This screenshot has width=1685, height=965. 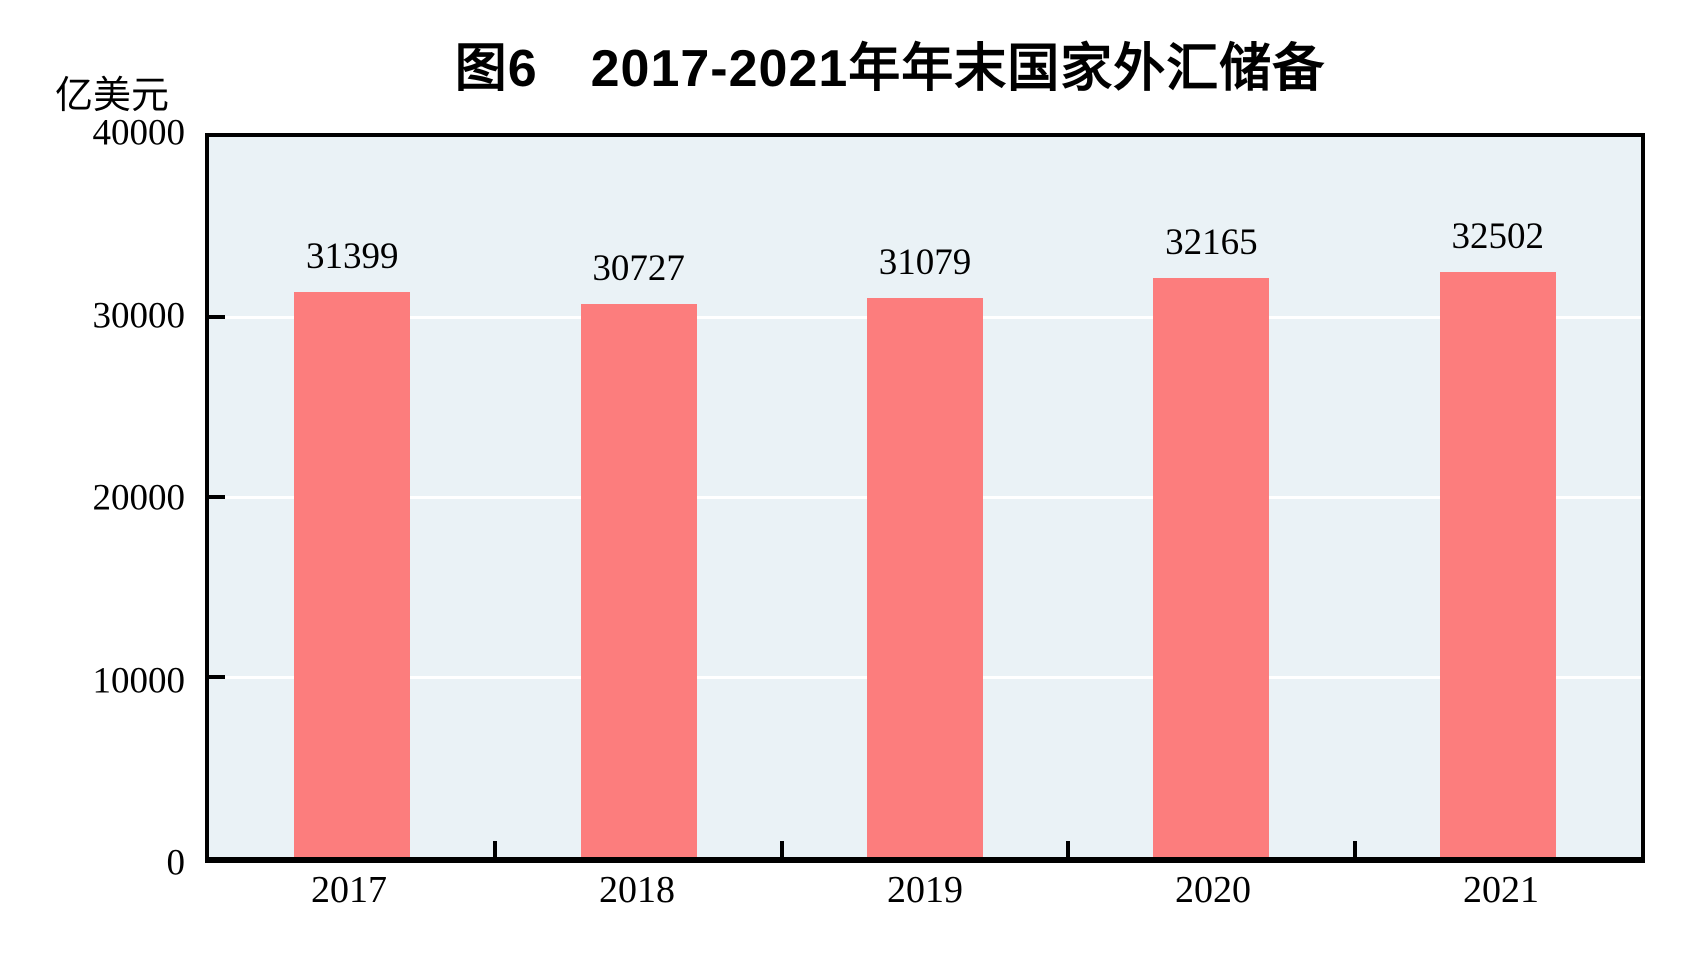 I want to click on bar-value-label: 31399, so click(x=352, y=256).